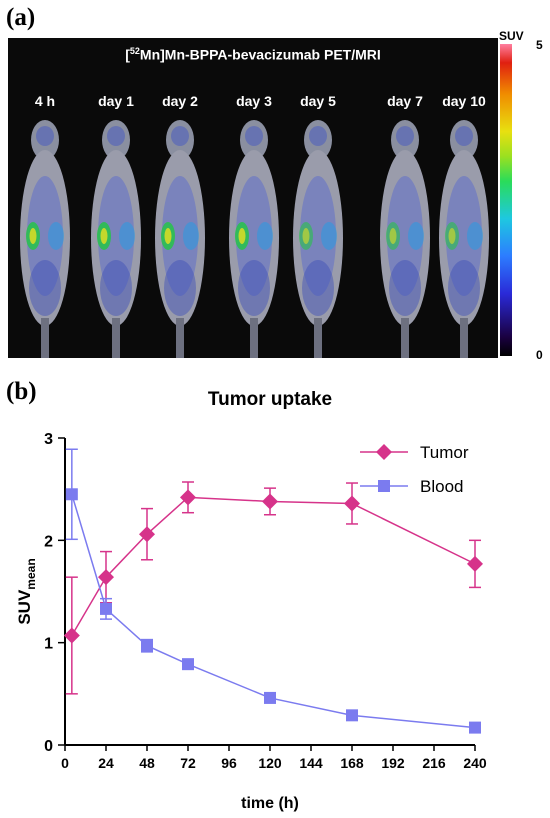  What do you see at coordinates (434, 763) in the screenshot?
I see `x-tick-label: 216` at bounding box center [434, 763].